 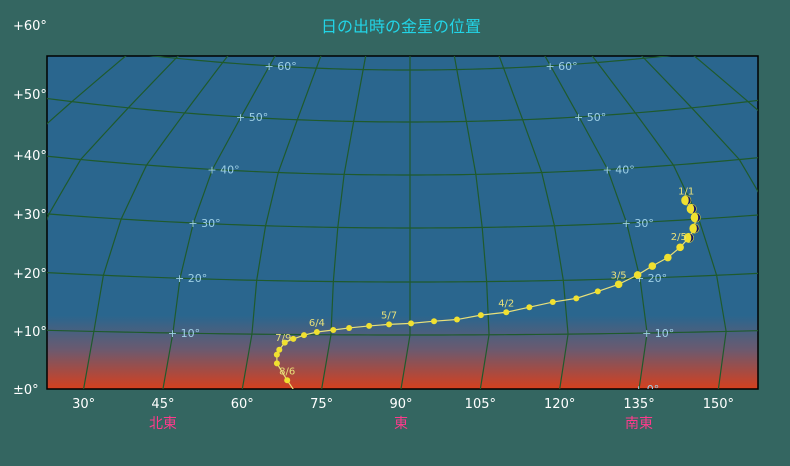 I want to click on x-tick-label: 120°, so click(x=559, y=404).